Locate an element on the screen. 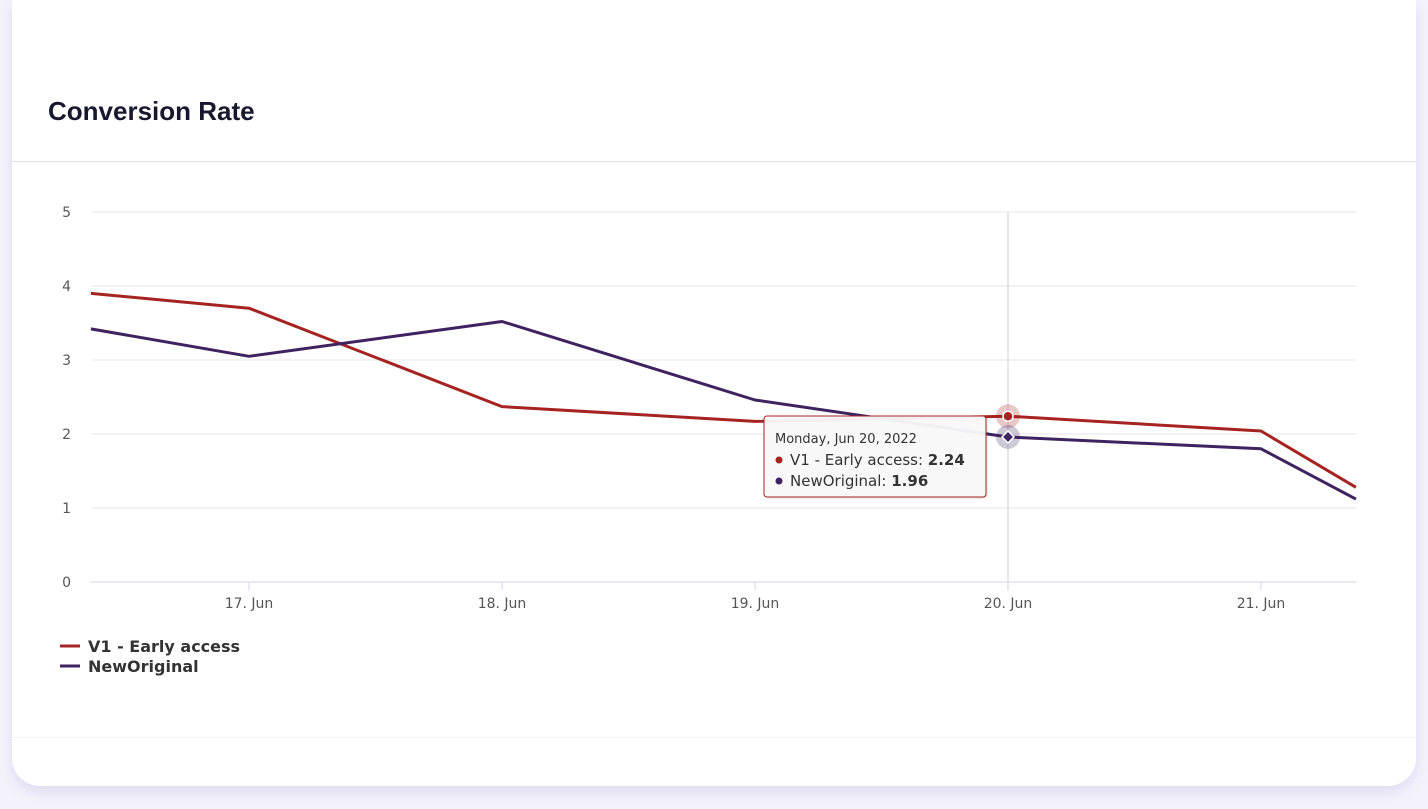 The image size is (1428, 809). hover-markers is located at coordinates (1008, 426).